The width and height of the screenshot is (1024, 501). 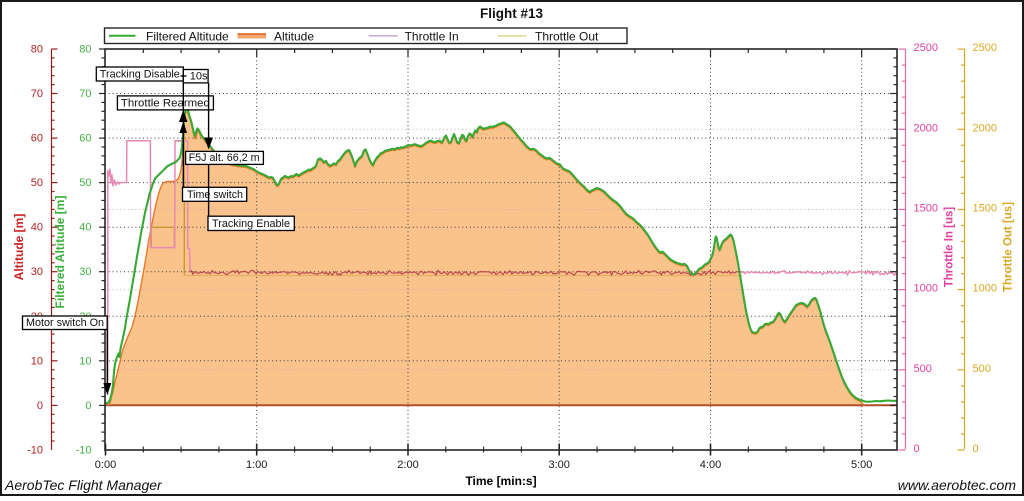 What do you see at coordinates (710, 465) in the screenshot?
I see `svg-text: 4:00` at bounding box center [710, 465].